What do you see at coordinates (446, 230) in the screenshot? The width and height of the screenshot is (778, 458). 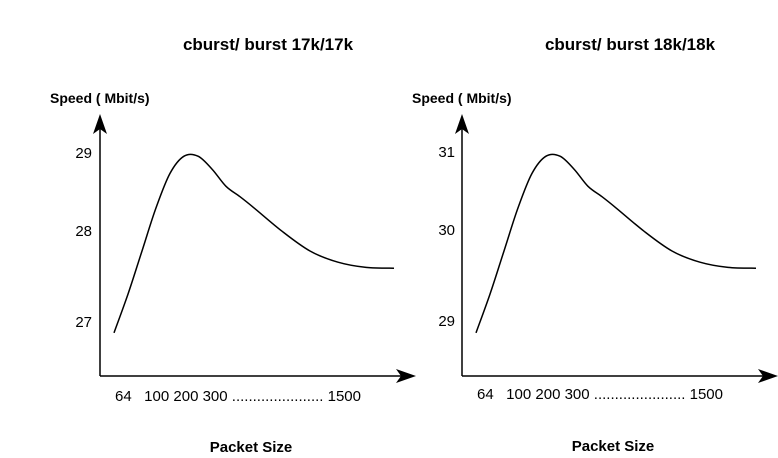 I see `y-tick-label: 30` at bounding box center [446, 230].